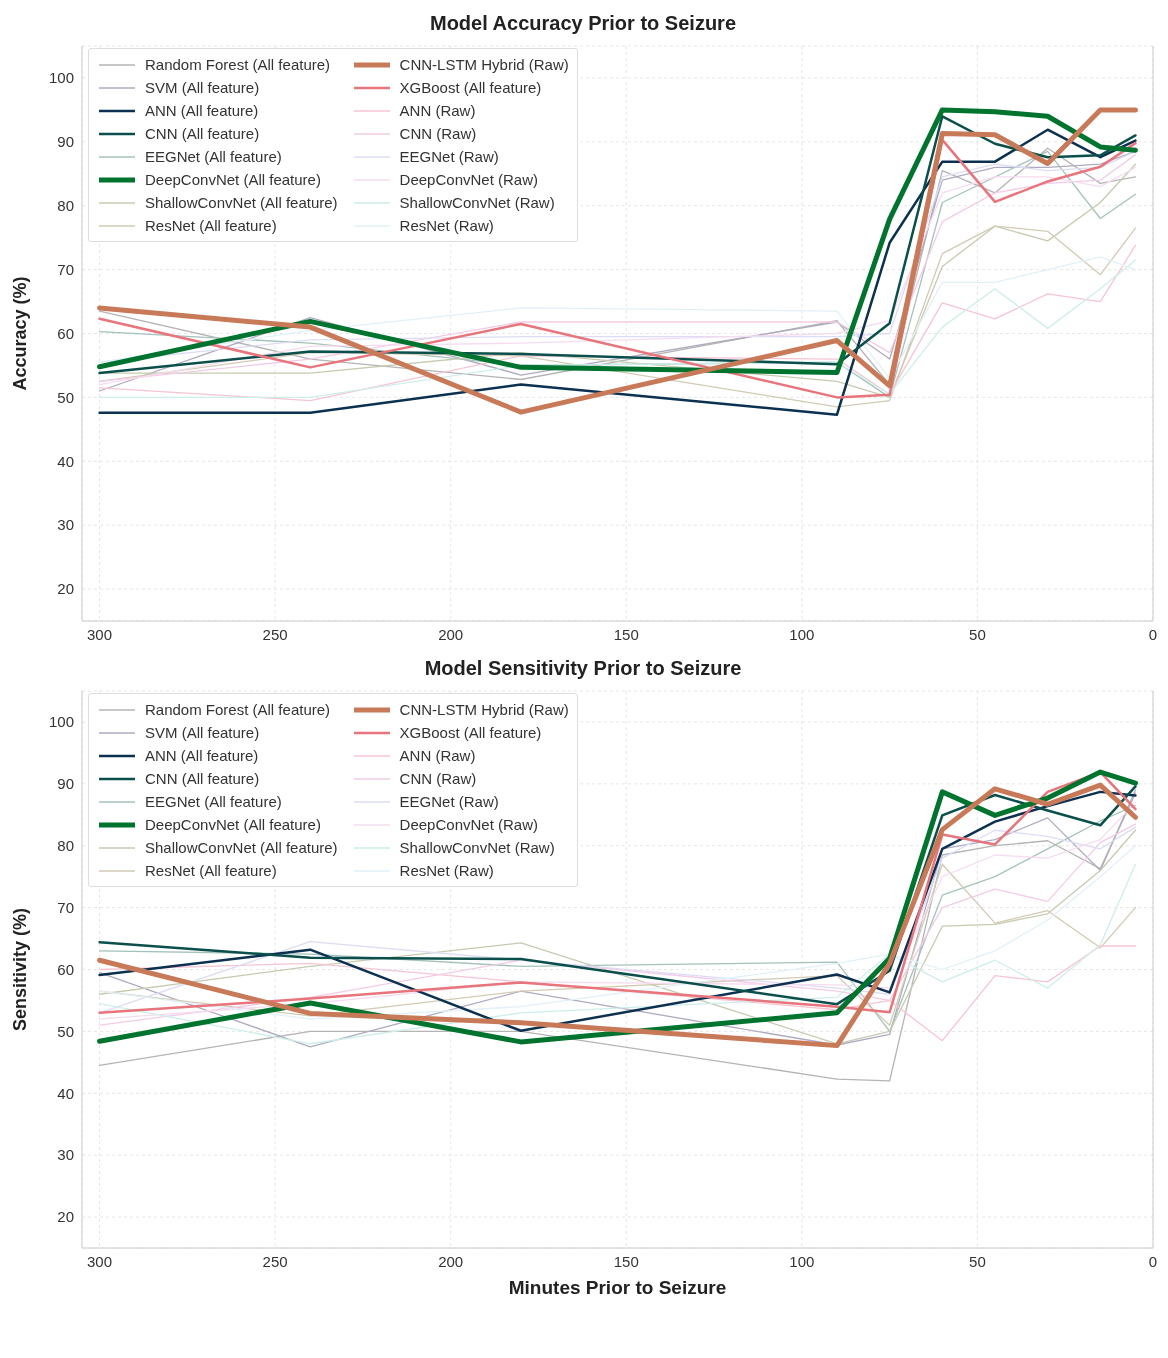 The width and height of the screenshot is (1168, 1358). Describe the element at coordinates (20, 333) in the screenshot. I see `y-axis-title: Accuracy (%)` at that location.